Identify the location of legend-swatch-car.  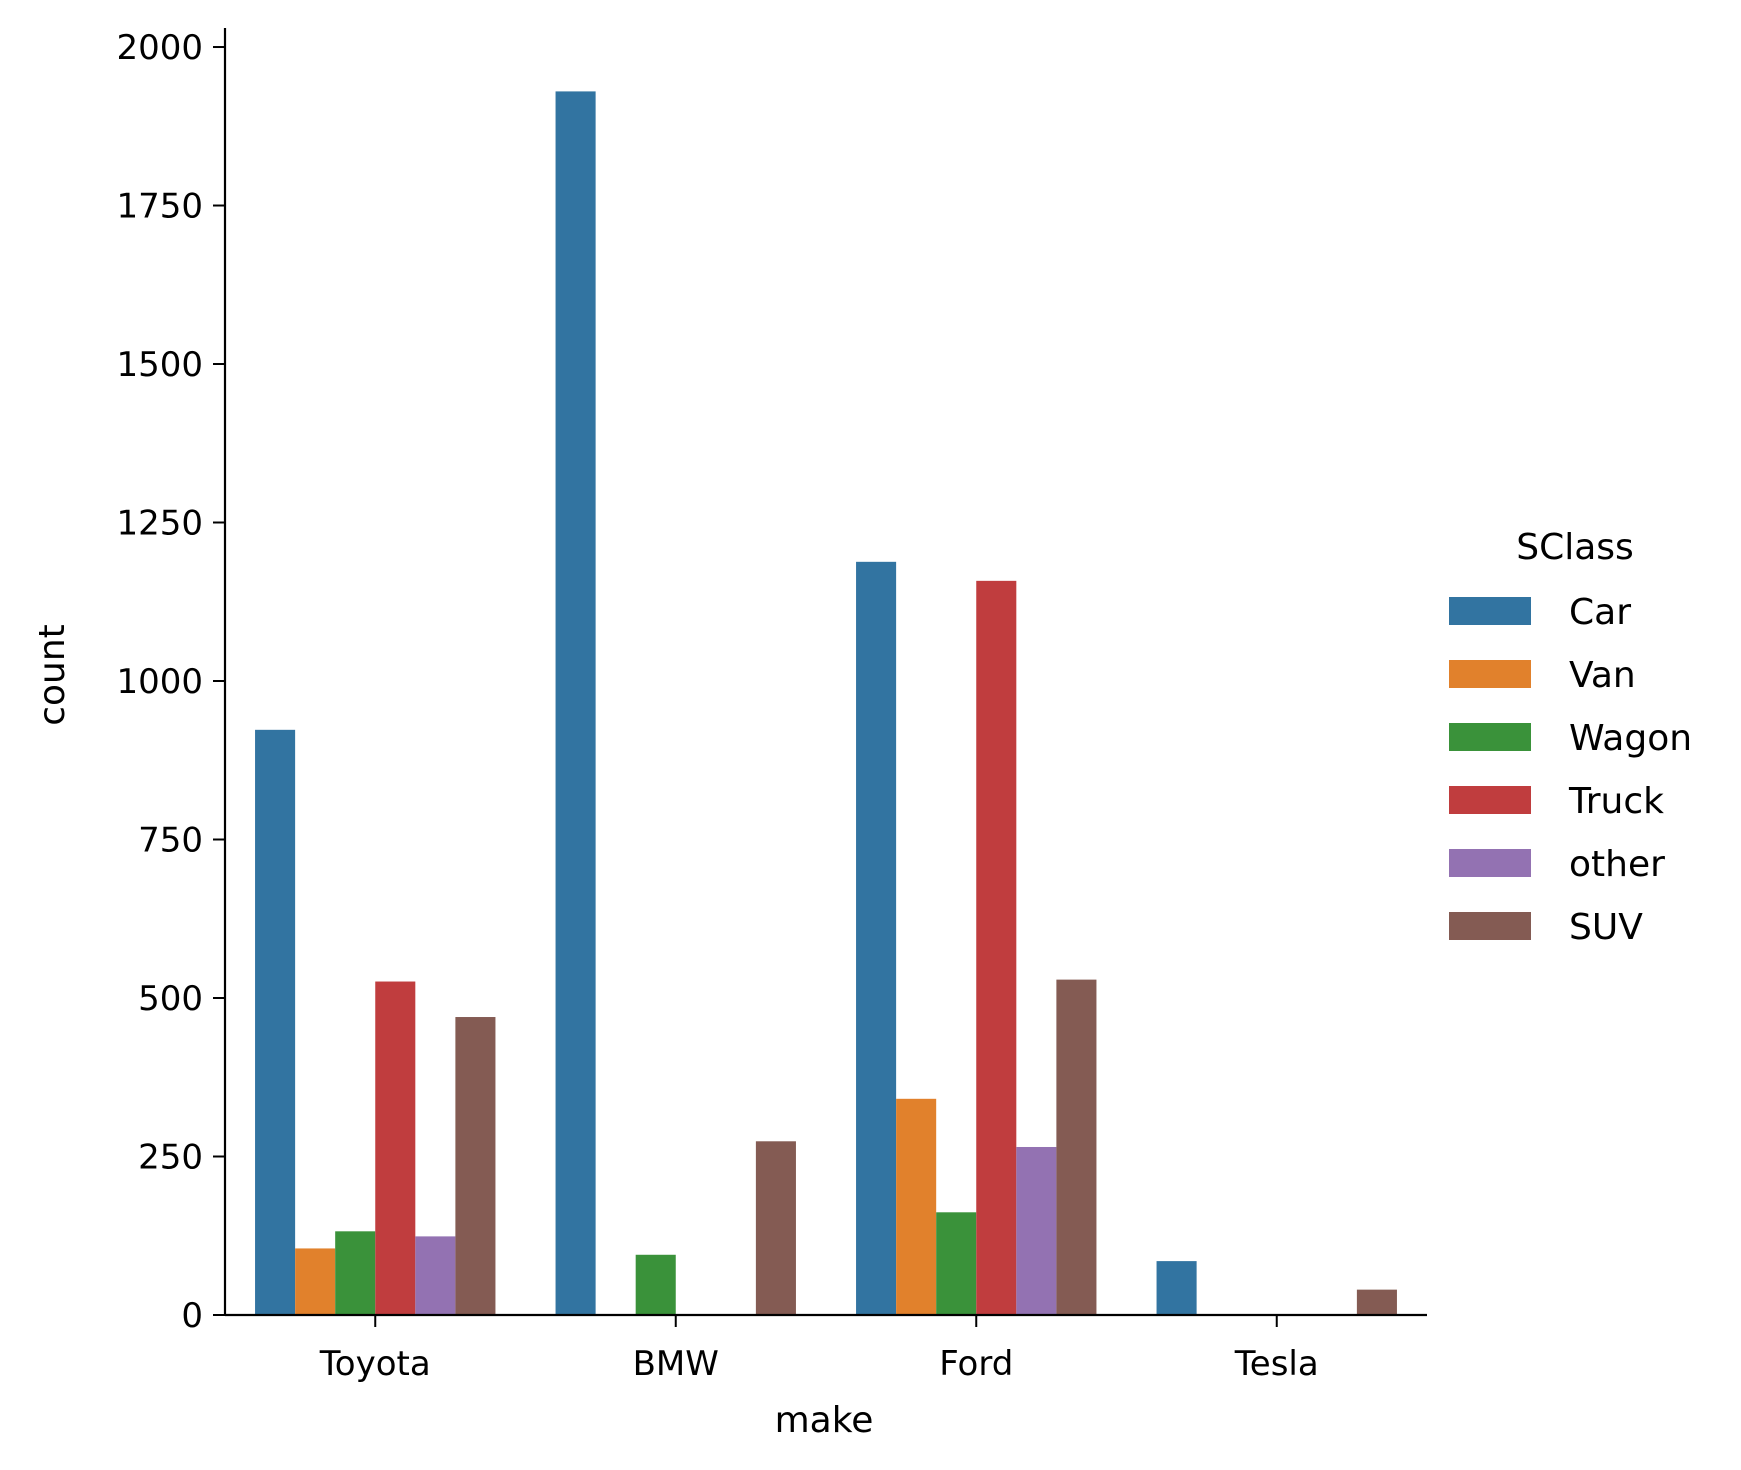
(1490, 611).